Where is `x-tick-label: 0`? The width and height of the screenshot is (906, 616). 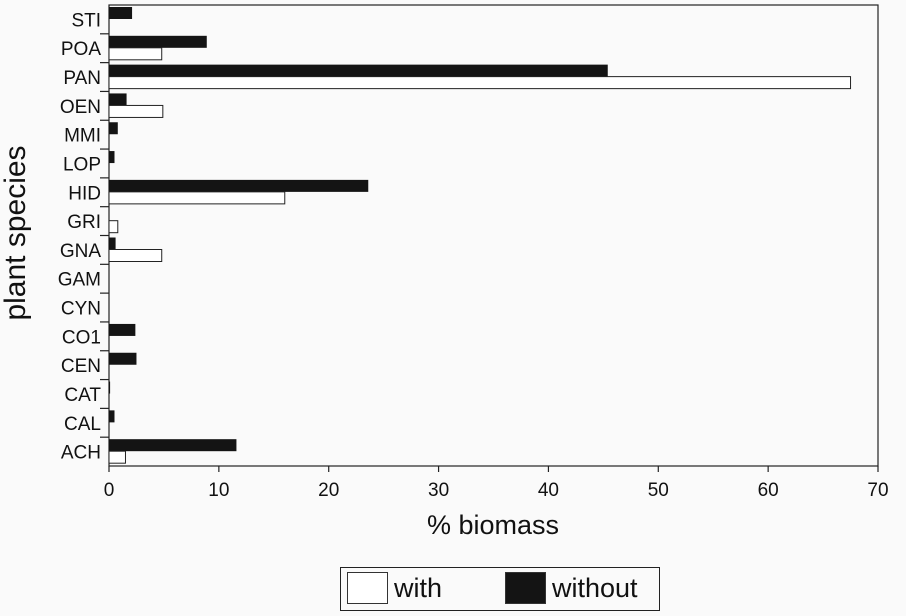
x-tick-label: 0 is located at coordinates (109, 490).